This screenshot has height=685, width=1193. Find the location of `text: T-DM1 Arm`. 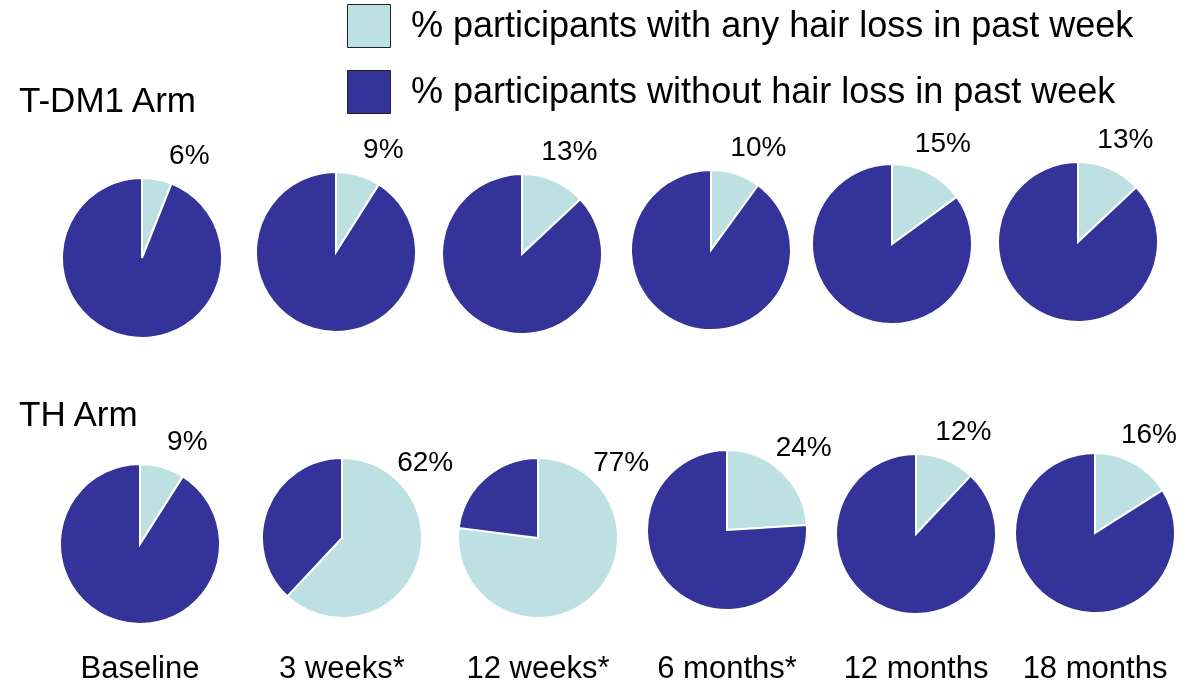

text: T-DM1 Arm is located at coordinates (107, 99).